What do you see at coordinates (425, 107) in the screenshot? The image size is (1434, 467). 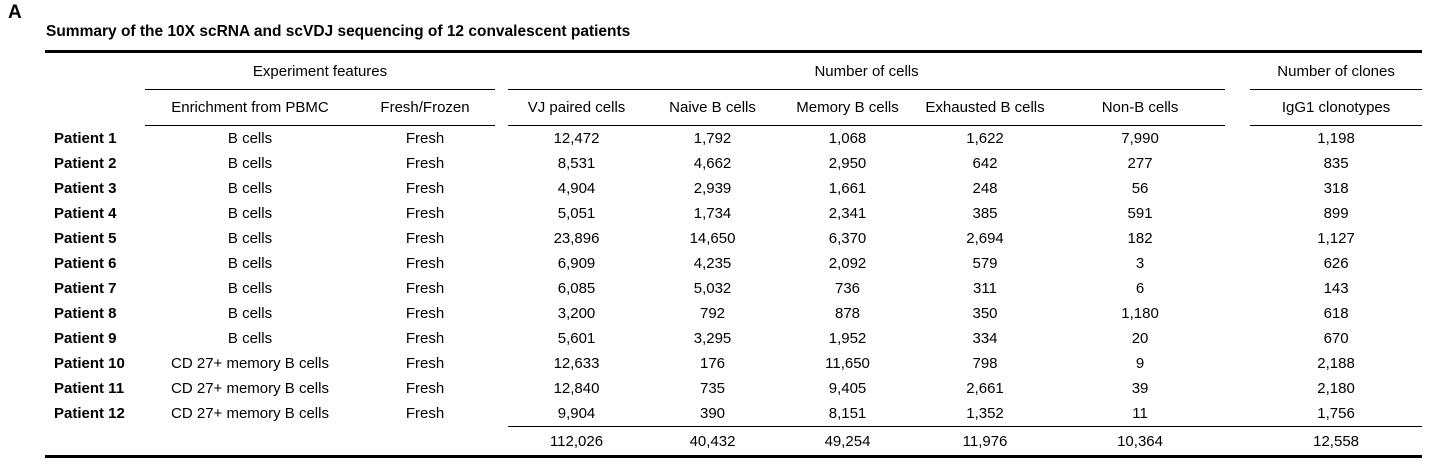 I see `column-header-fresh-frozen: Fresh/Frozen` at bounding box center [425, 107].